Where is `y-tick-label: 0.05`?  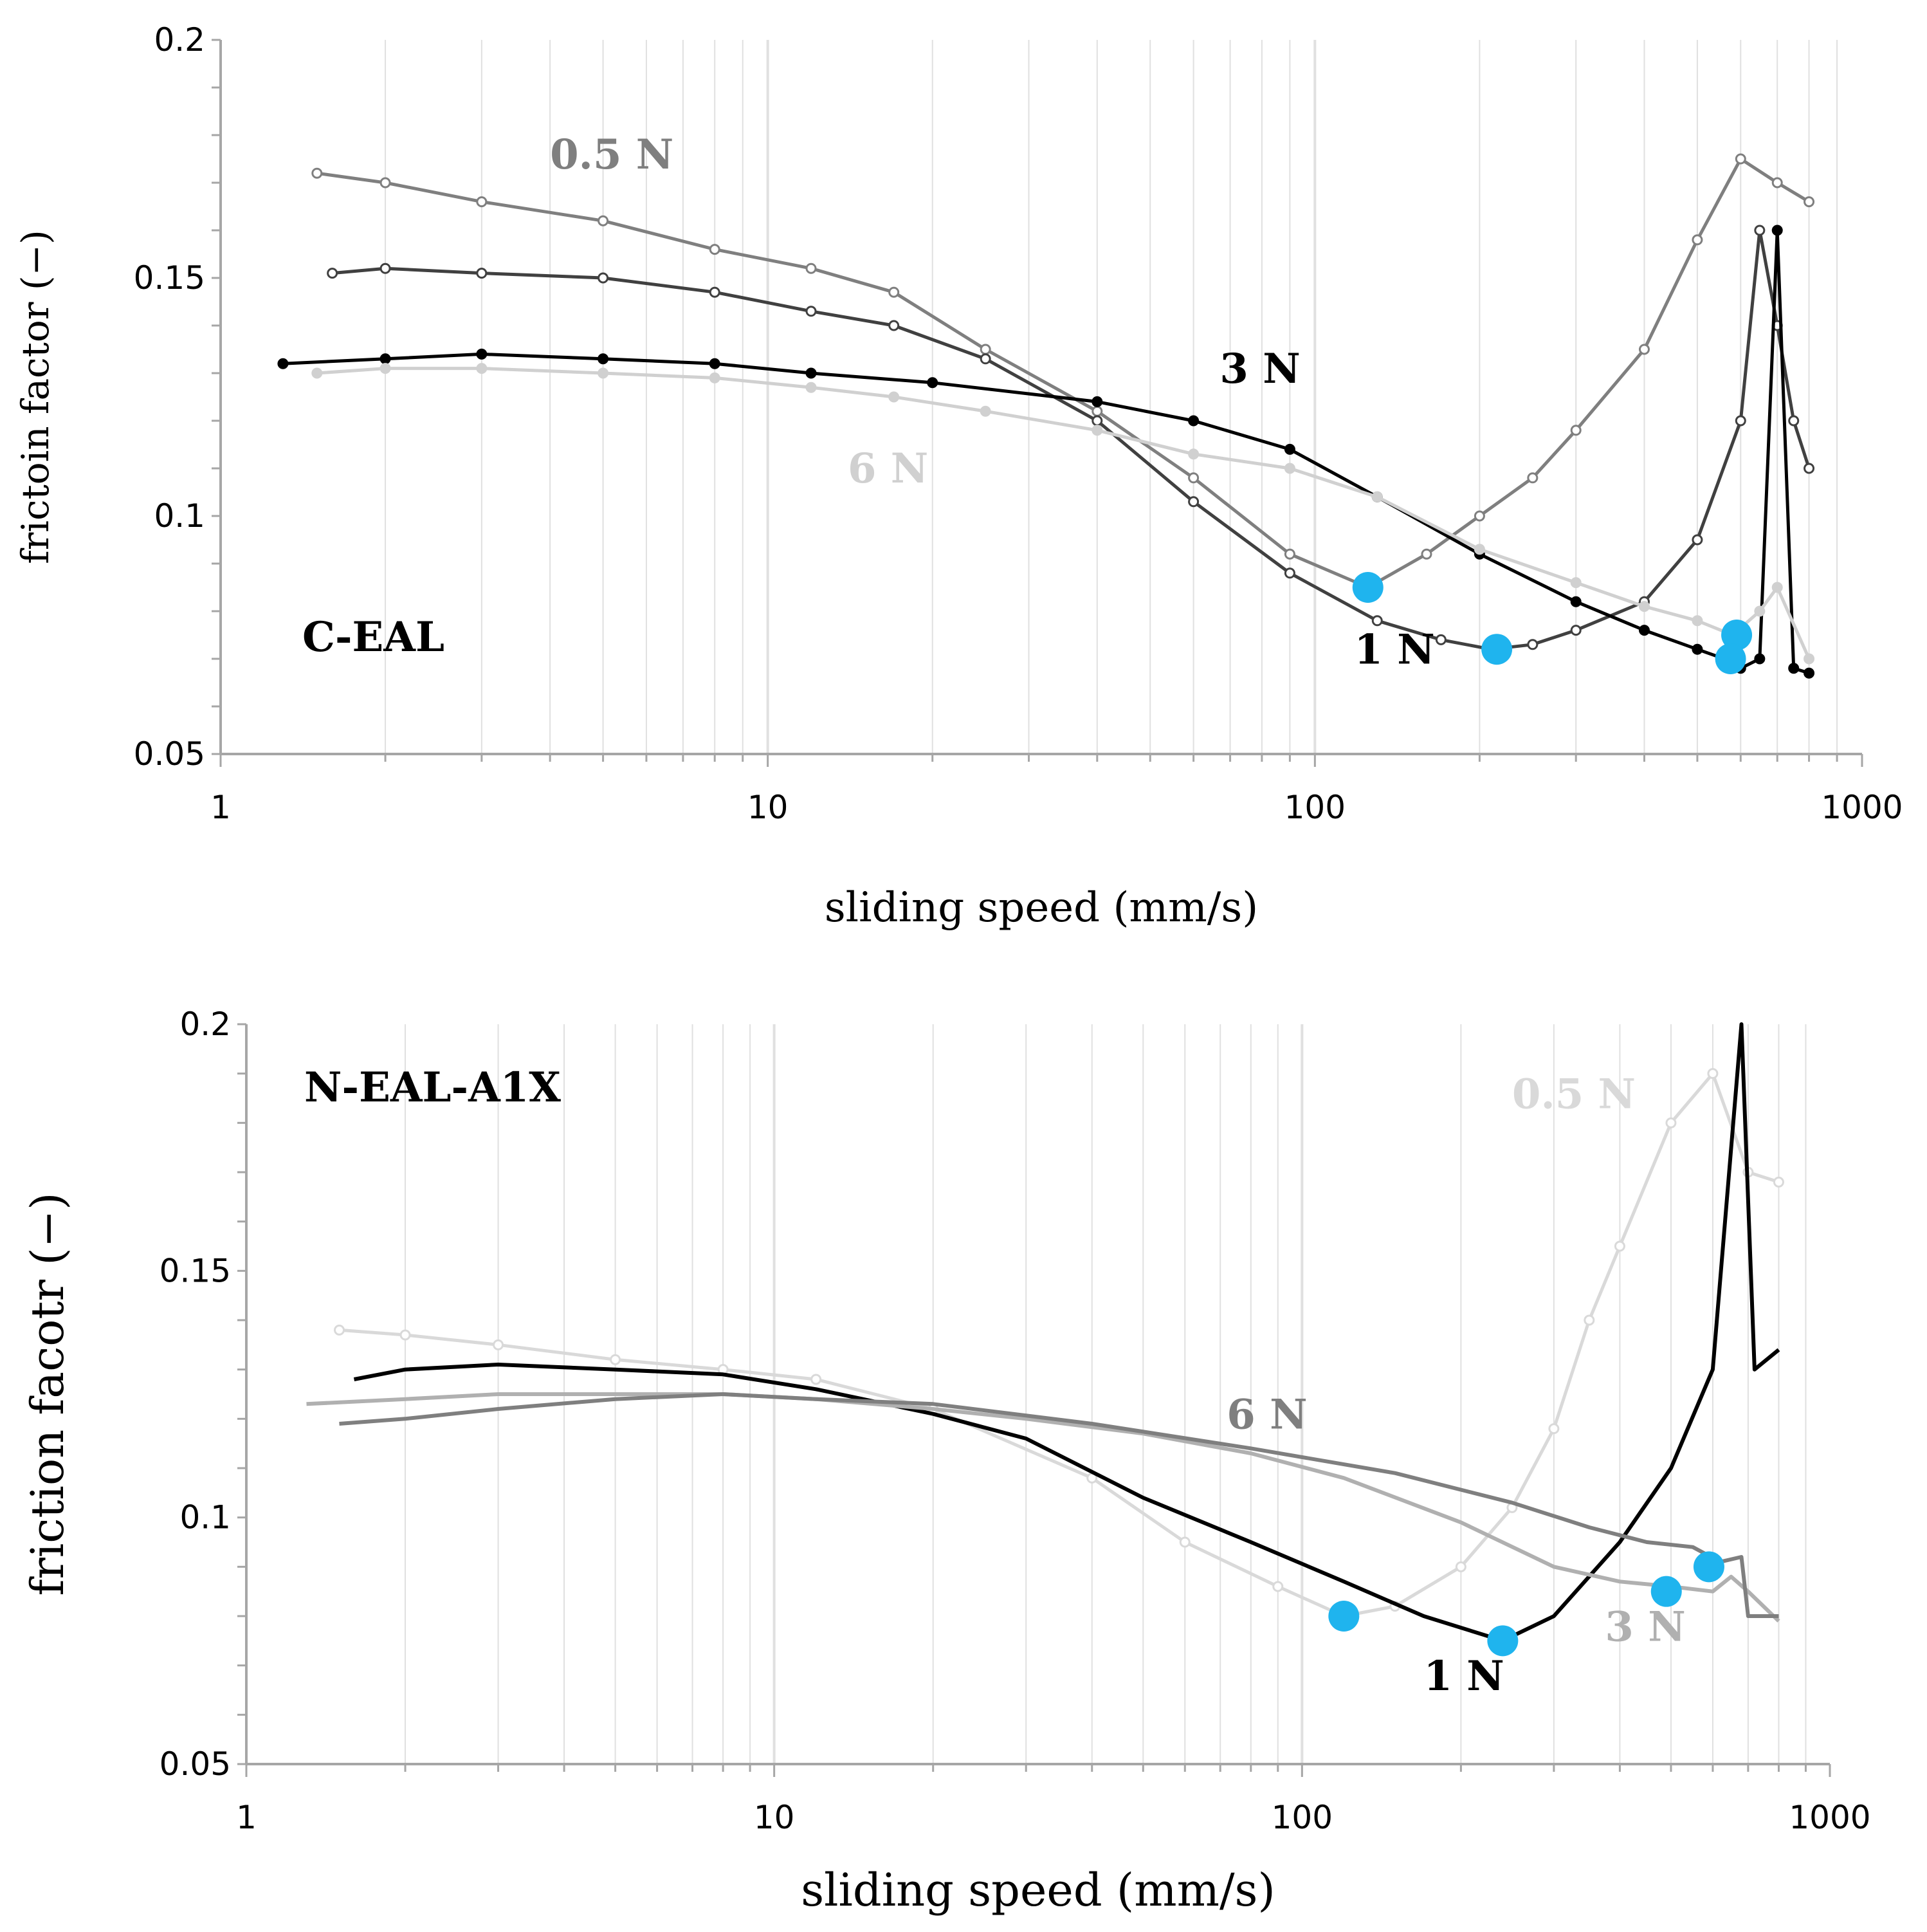 y-tick-label: 0.05 is located at coordinates (196, 1764).